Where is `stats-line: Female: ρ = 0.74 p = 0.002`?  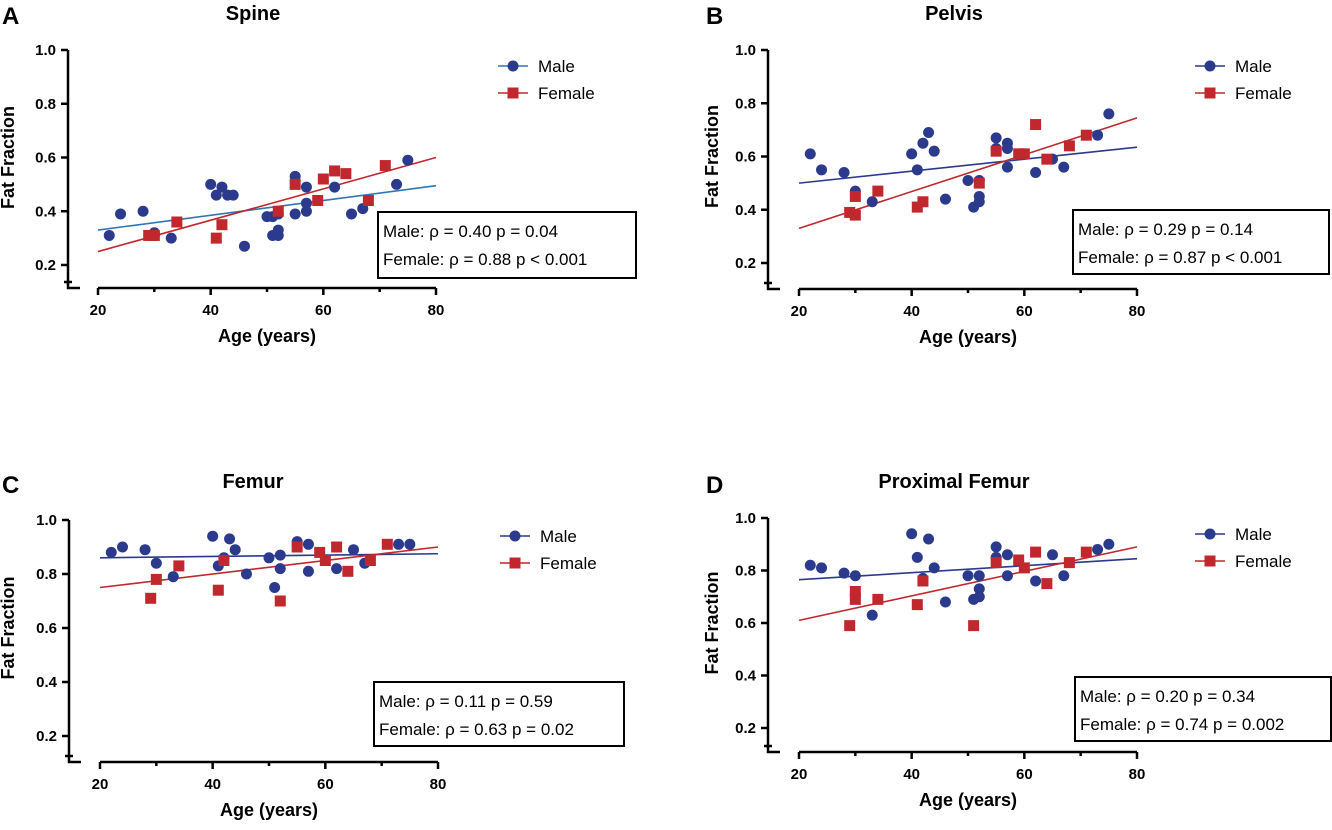 stats-line: Female: ρ = 0.74 p = 0.002 is located at coordinates (1182, 724).